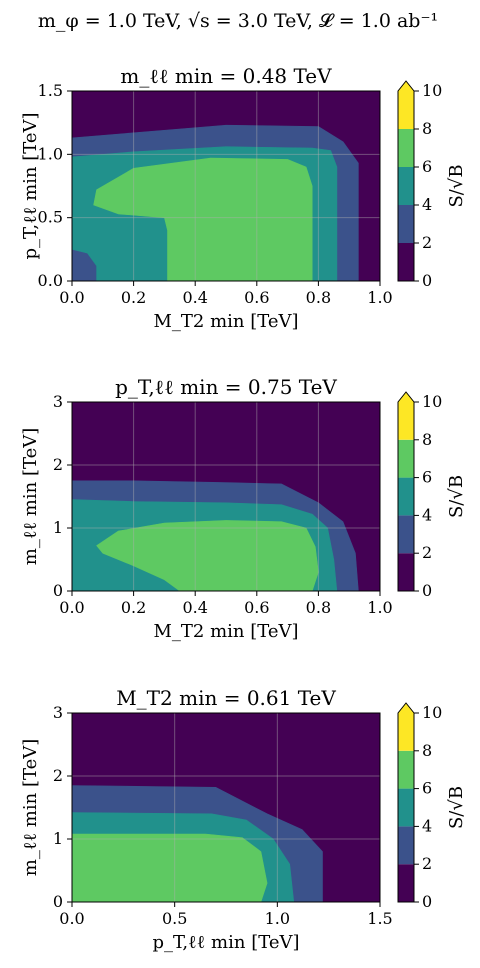  Describe the element at coordinates (50, 153) in the screenshot. I see `y-tick-label: 1.0` at that location.